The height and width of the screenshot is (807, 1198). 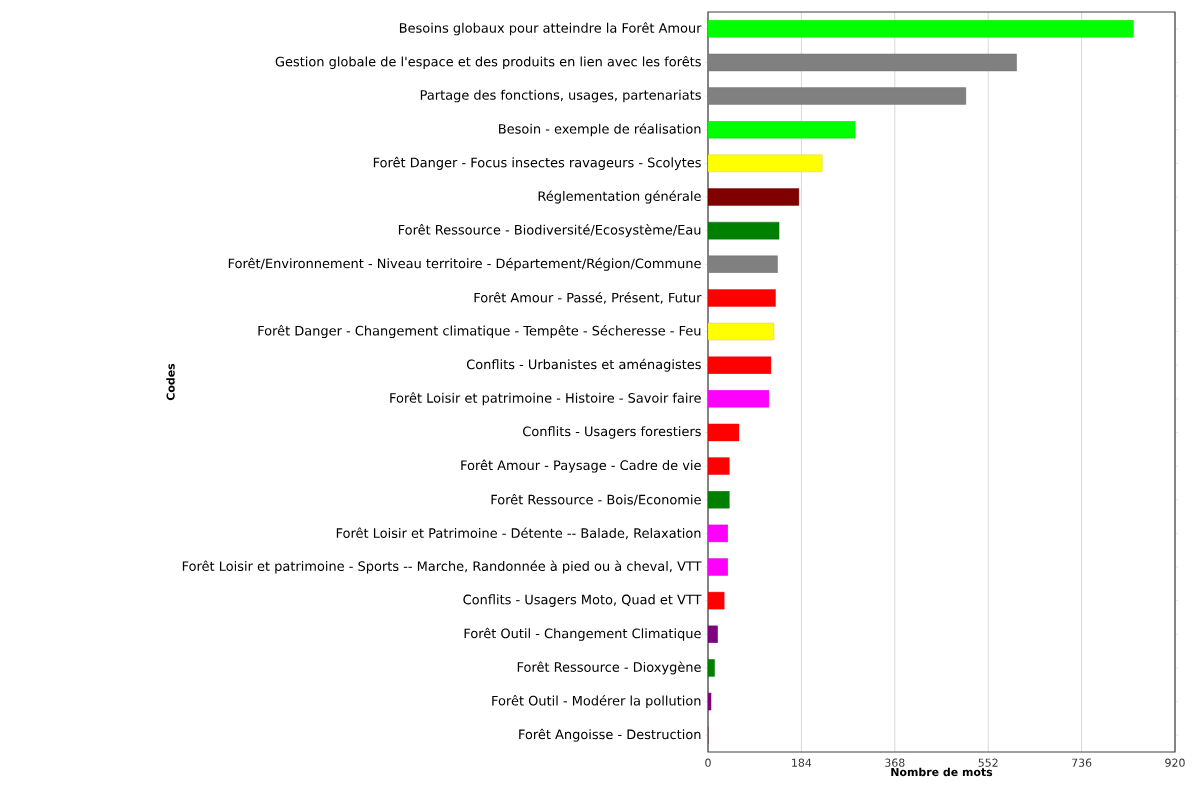 What do you see at coordinates (583, 365) in the screenshot?
I see `y-tick-label: Conflits - Urbanistes et aménagistes` at bounding box center [583, 365].